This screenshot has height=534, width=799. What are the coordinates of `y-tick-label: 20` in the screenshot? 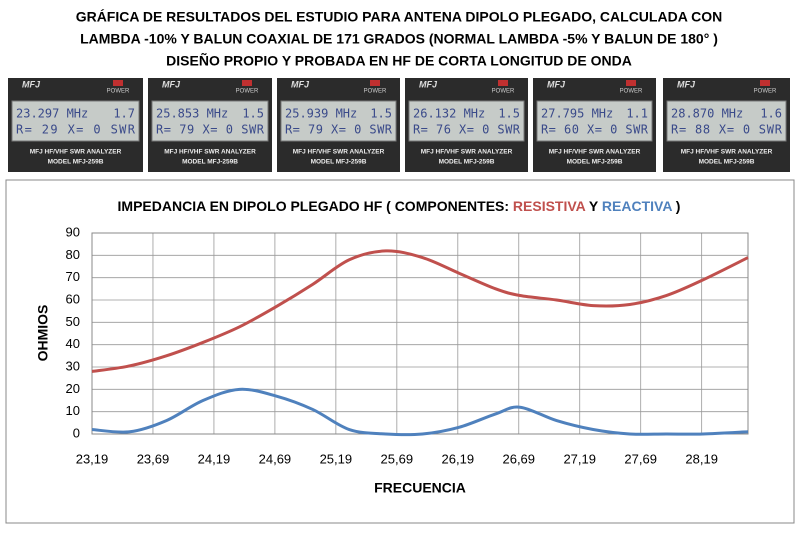 It's located at (73, 388).